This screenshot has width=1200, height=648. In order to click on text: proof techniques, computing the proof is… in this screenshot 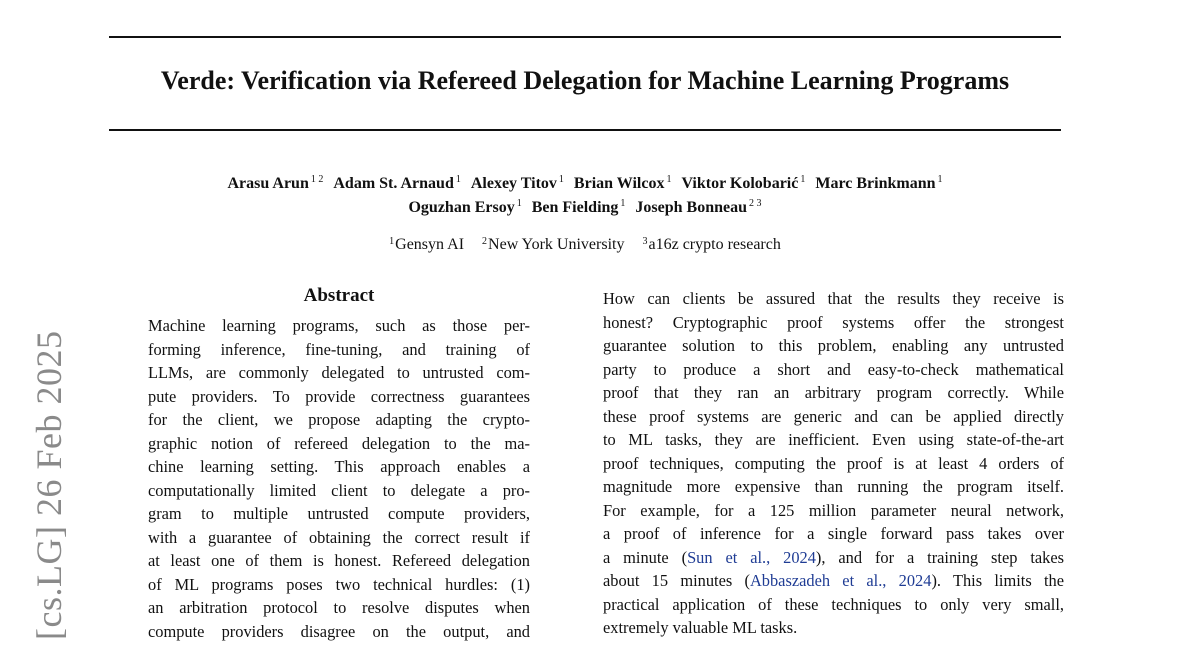, I will do `click(833, 463)`.